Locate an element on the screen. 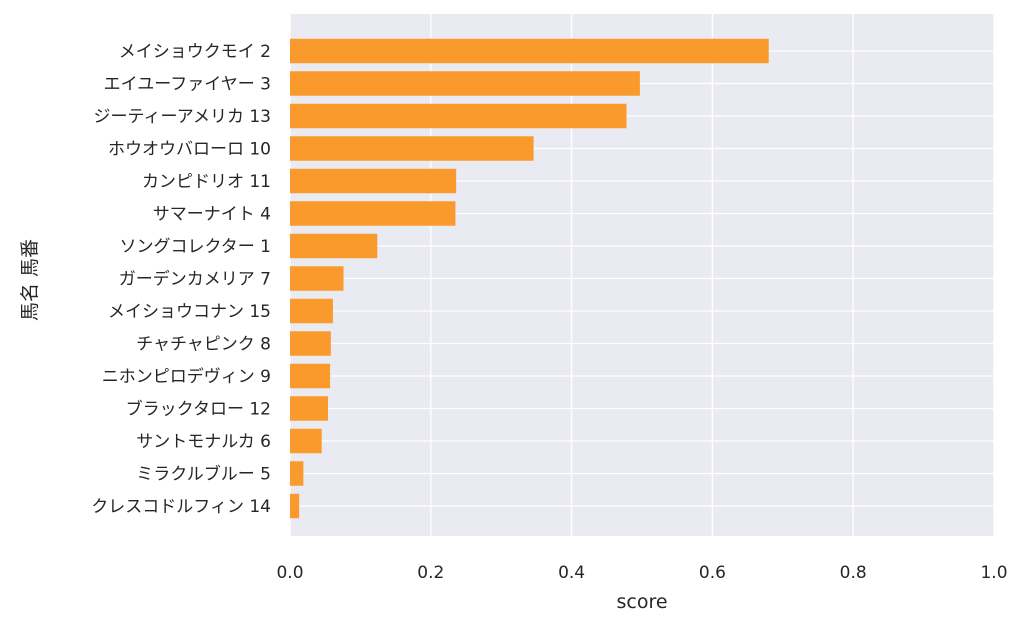 This screenshot has height=627, width=1024. x-tick-label: 0.4 is located at coordinates (571, 573).